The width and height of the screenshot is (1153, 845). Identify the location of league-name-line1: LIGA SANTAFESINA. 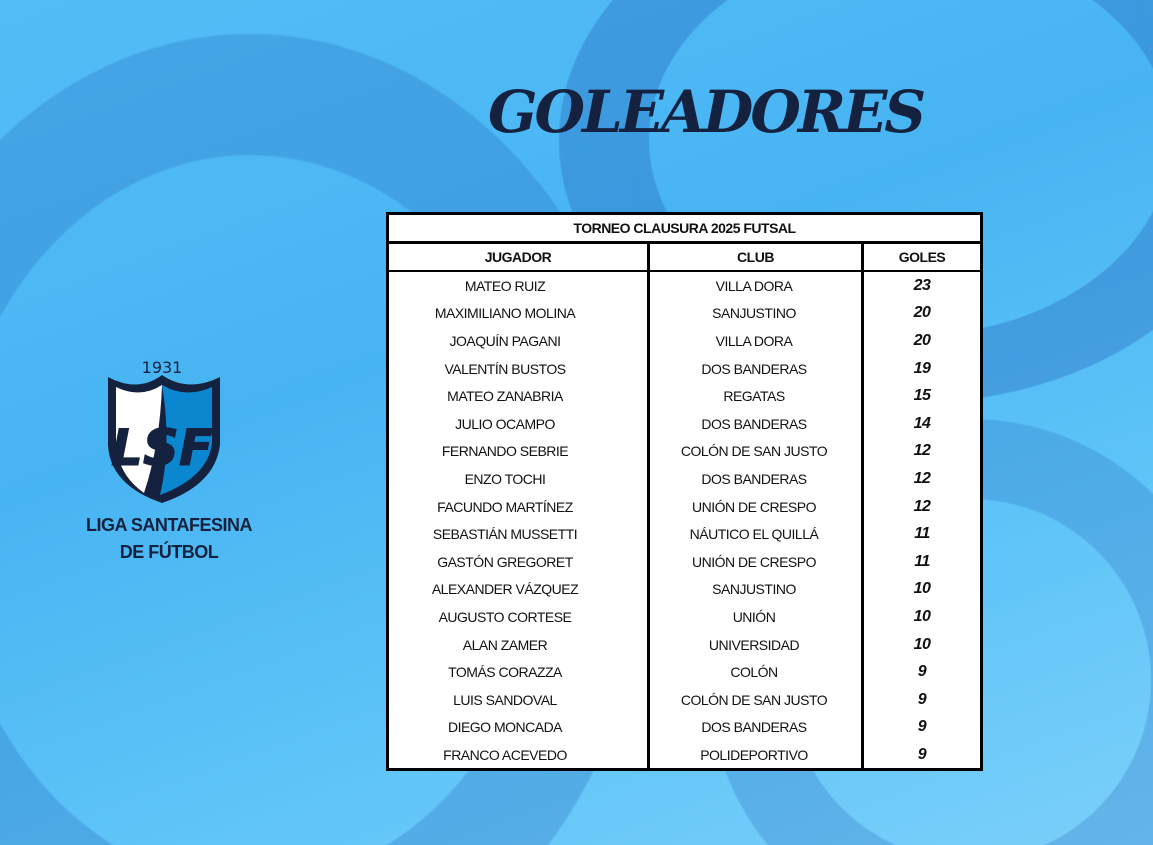
(169, 525).